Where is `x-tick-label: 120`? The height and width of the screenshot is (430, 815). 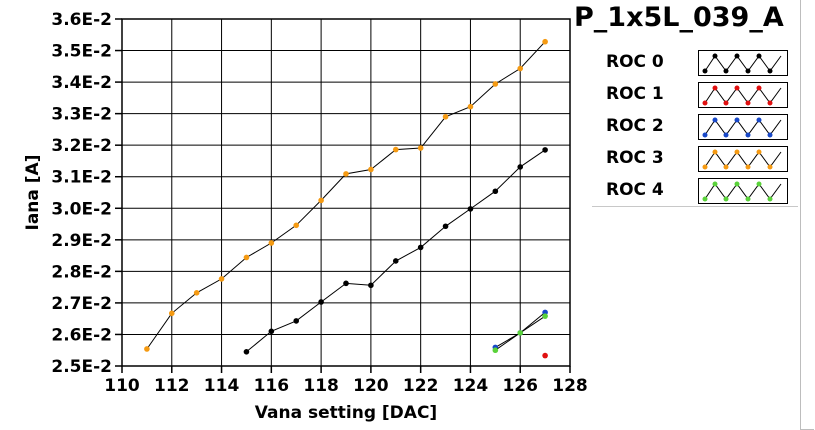
x-tick-label: 120 is located at coordinates (371, 386).